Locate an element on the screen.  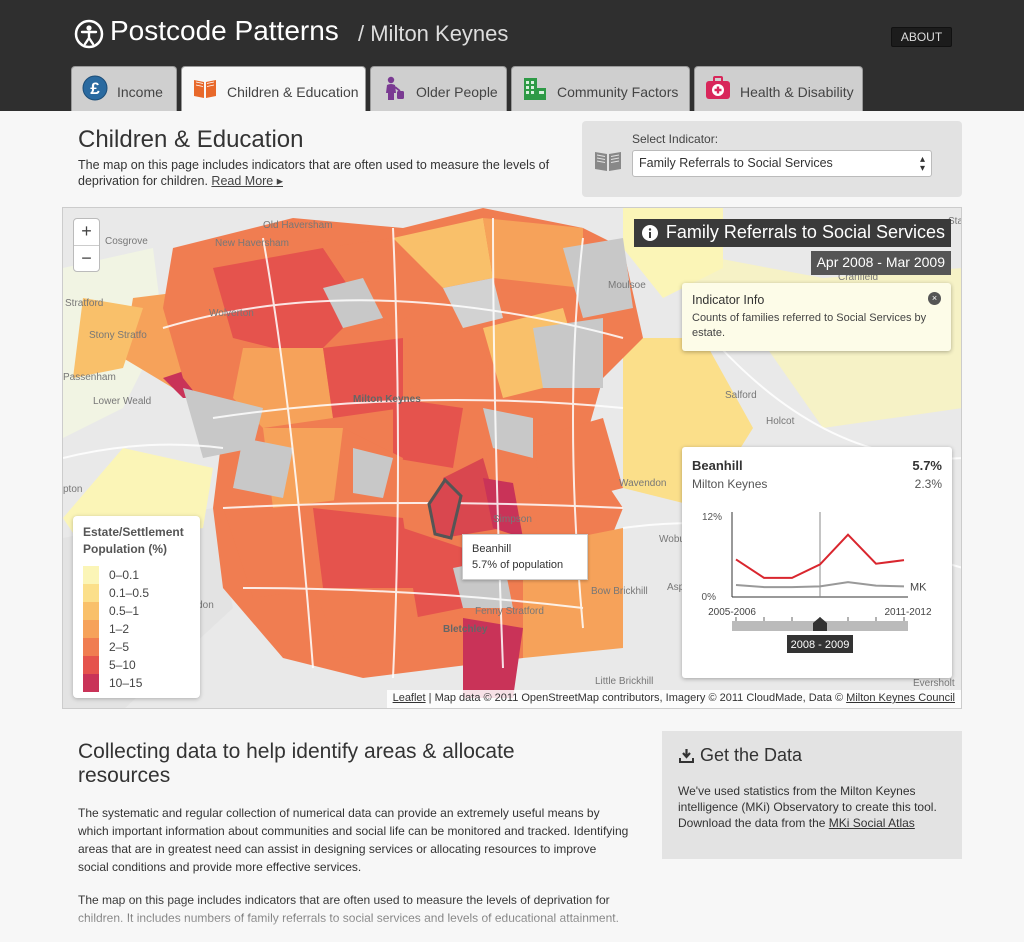
map-title: Family Referrals to Social Services is located at coordinates (792, 233).